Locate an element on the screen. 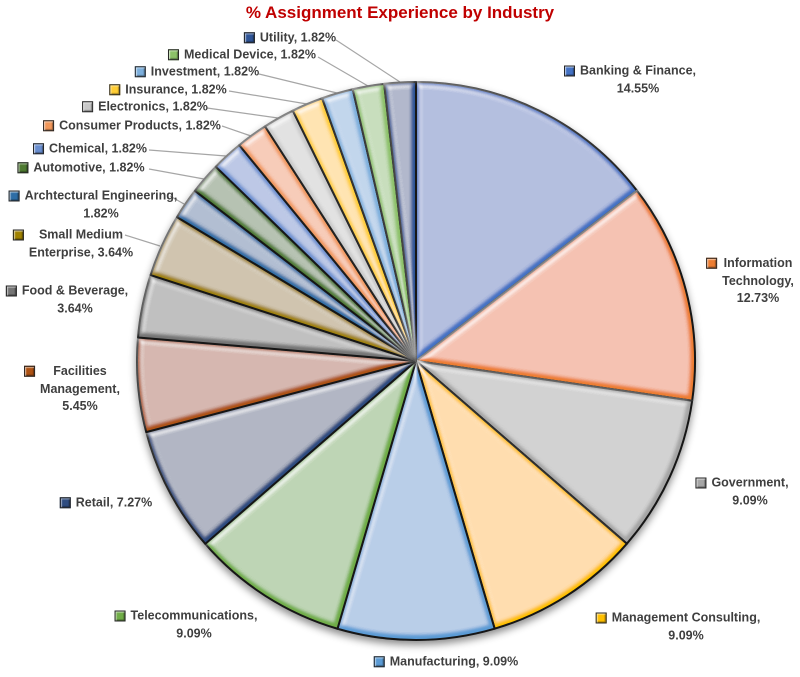 The height and width of the screenshot is (677, 800). slice-label-facilities-management: Facilities Management, 5.45% is located at coordinates (72, 389).